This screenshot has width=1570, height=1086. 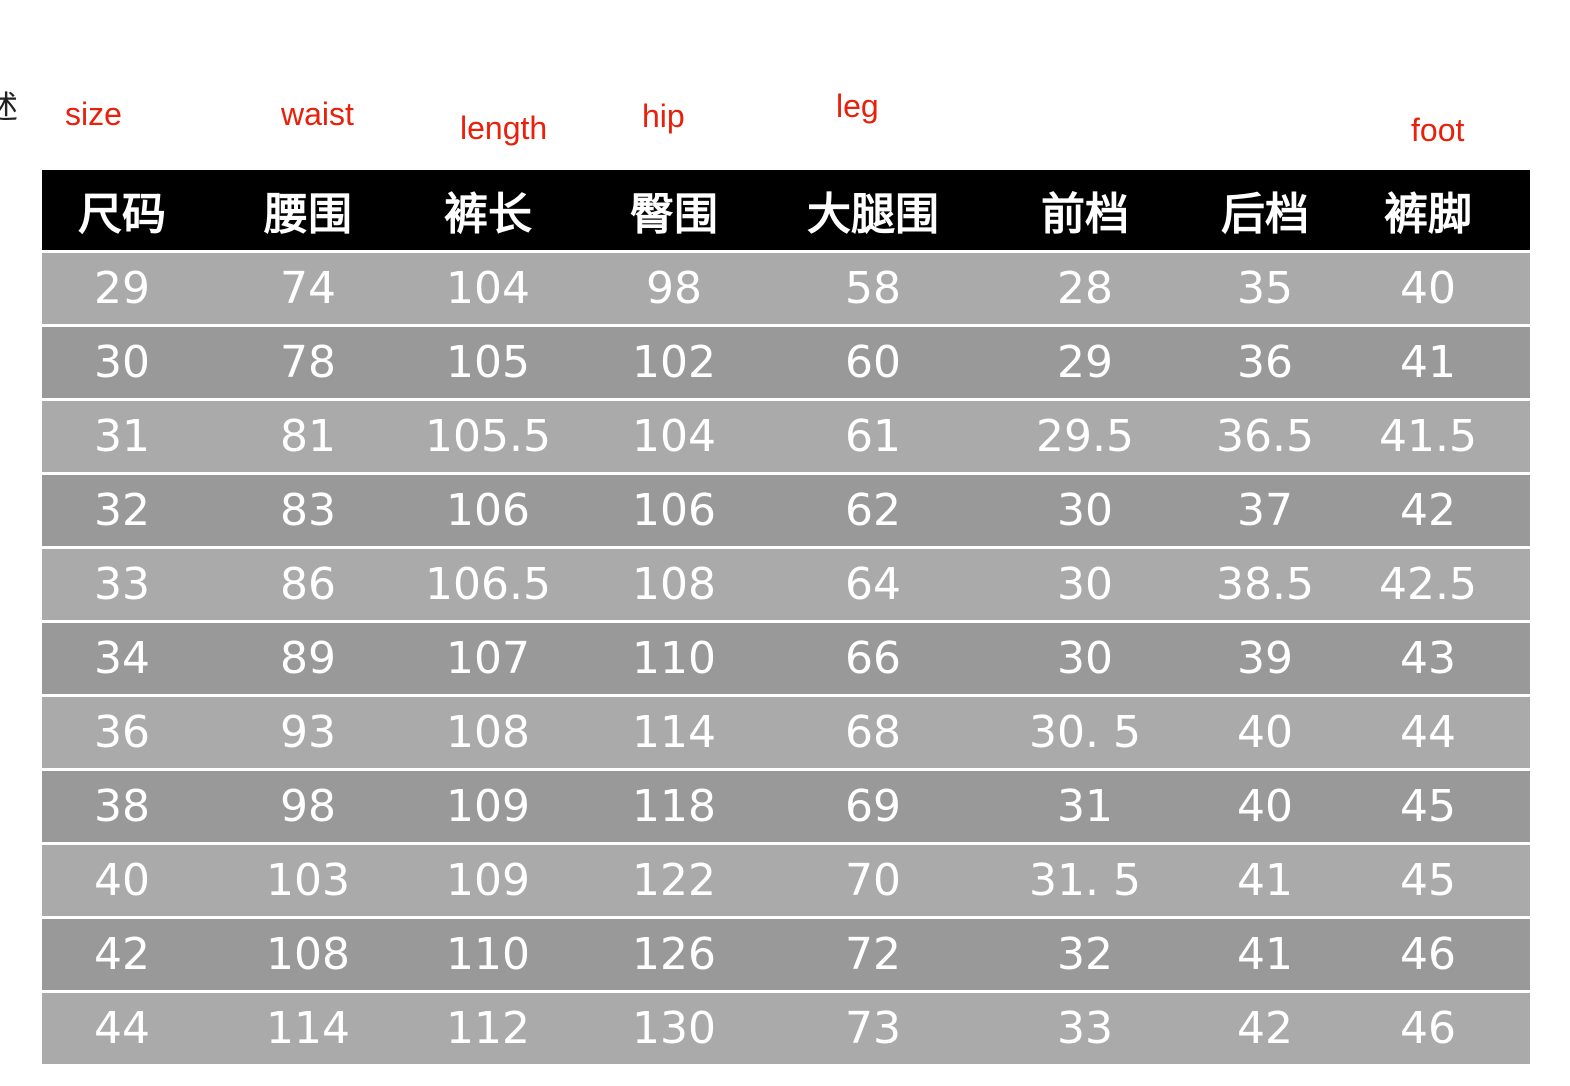 What do you see at coordinates (1085, 880) in the screenshot?
I see `table-cell: 31. 5` at bounding box center [1085, 880].